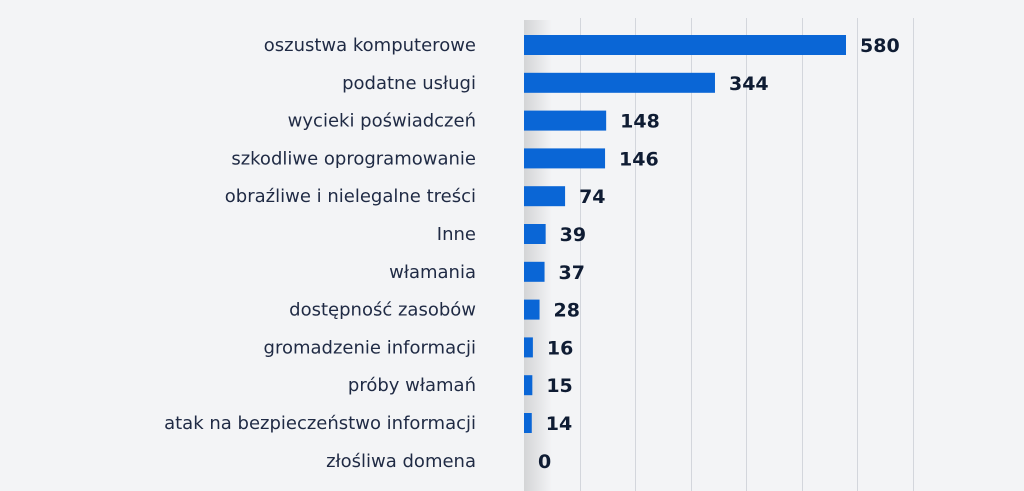  I want to click on value-label: 14, so click(559, 424).